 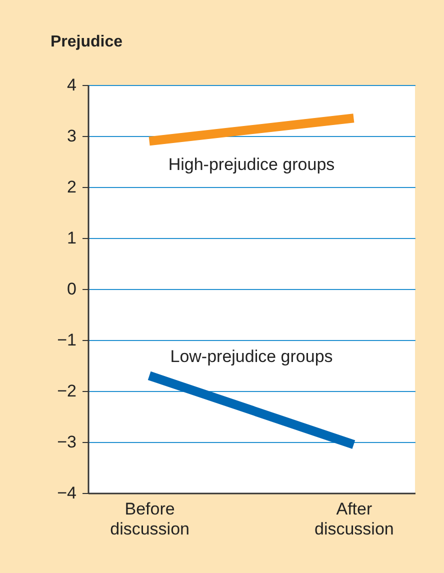 I want to click on y-tick-label: 4, so click(x=71, y=85).